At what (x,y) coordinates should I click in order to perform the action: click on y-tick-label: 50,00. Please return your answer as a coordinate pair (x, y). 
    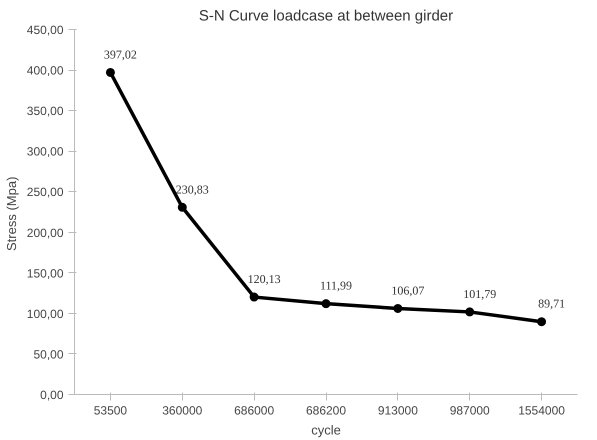
    Looking at the image, I should click on (48, 354).